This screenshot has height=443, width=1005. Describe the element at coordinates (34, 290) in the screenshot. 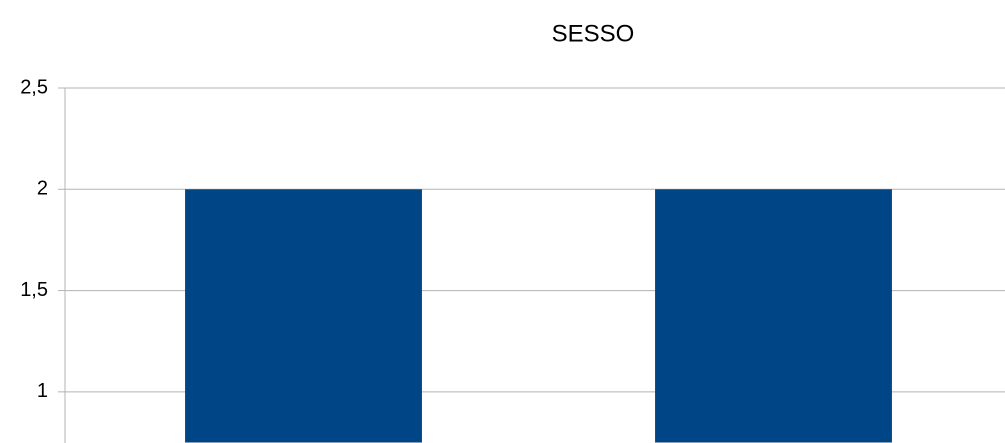

I see `y-tick-label: 1,5` at that location.